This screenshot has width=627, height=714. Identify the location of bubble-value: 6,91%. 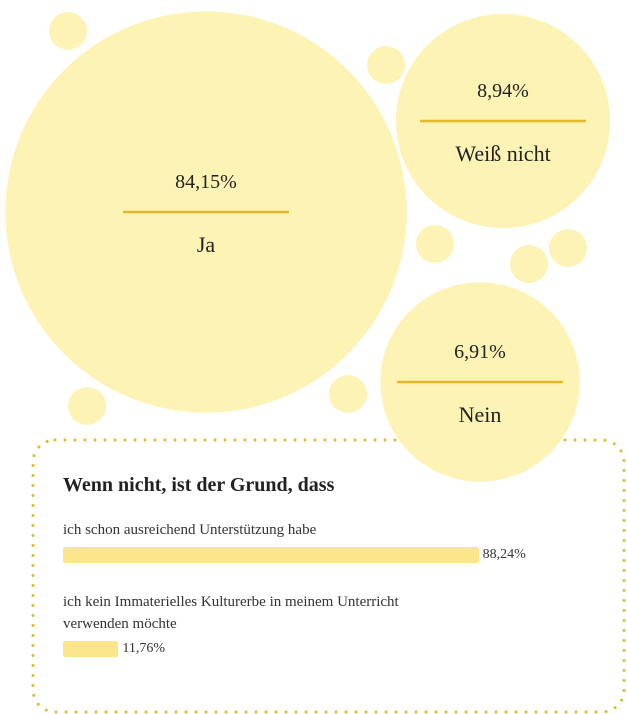
(480, 352).